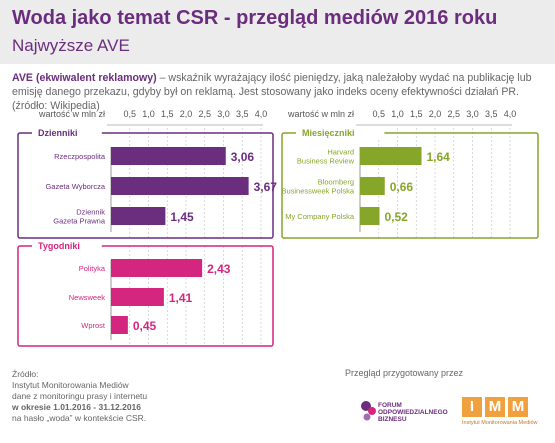 Image resolution: width=555 pixels, height=443 pixels. Describe the element at coordinates (317, 191) in the screenshot. I see `category-label: Businessweek Polska` at that location.